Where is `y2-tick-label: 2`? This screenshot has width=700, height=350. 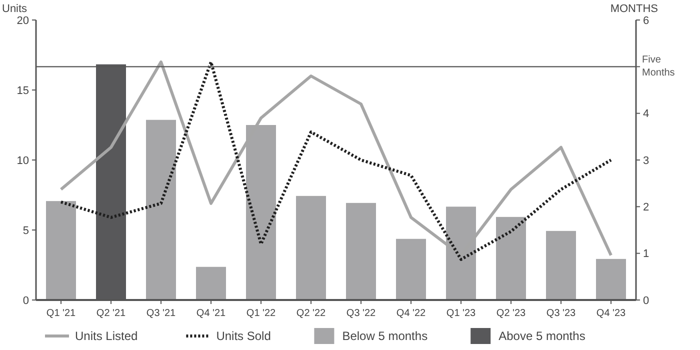
y2-tick-label: 2 is located at coordinates (646, 208).